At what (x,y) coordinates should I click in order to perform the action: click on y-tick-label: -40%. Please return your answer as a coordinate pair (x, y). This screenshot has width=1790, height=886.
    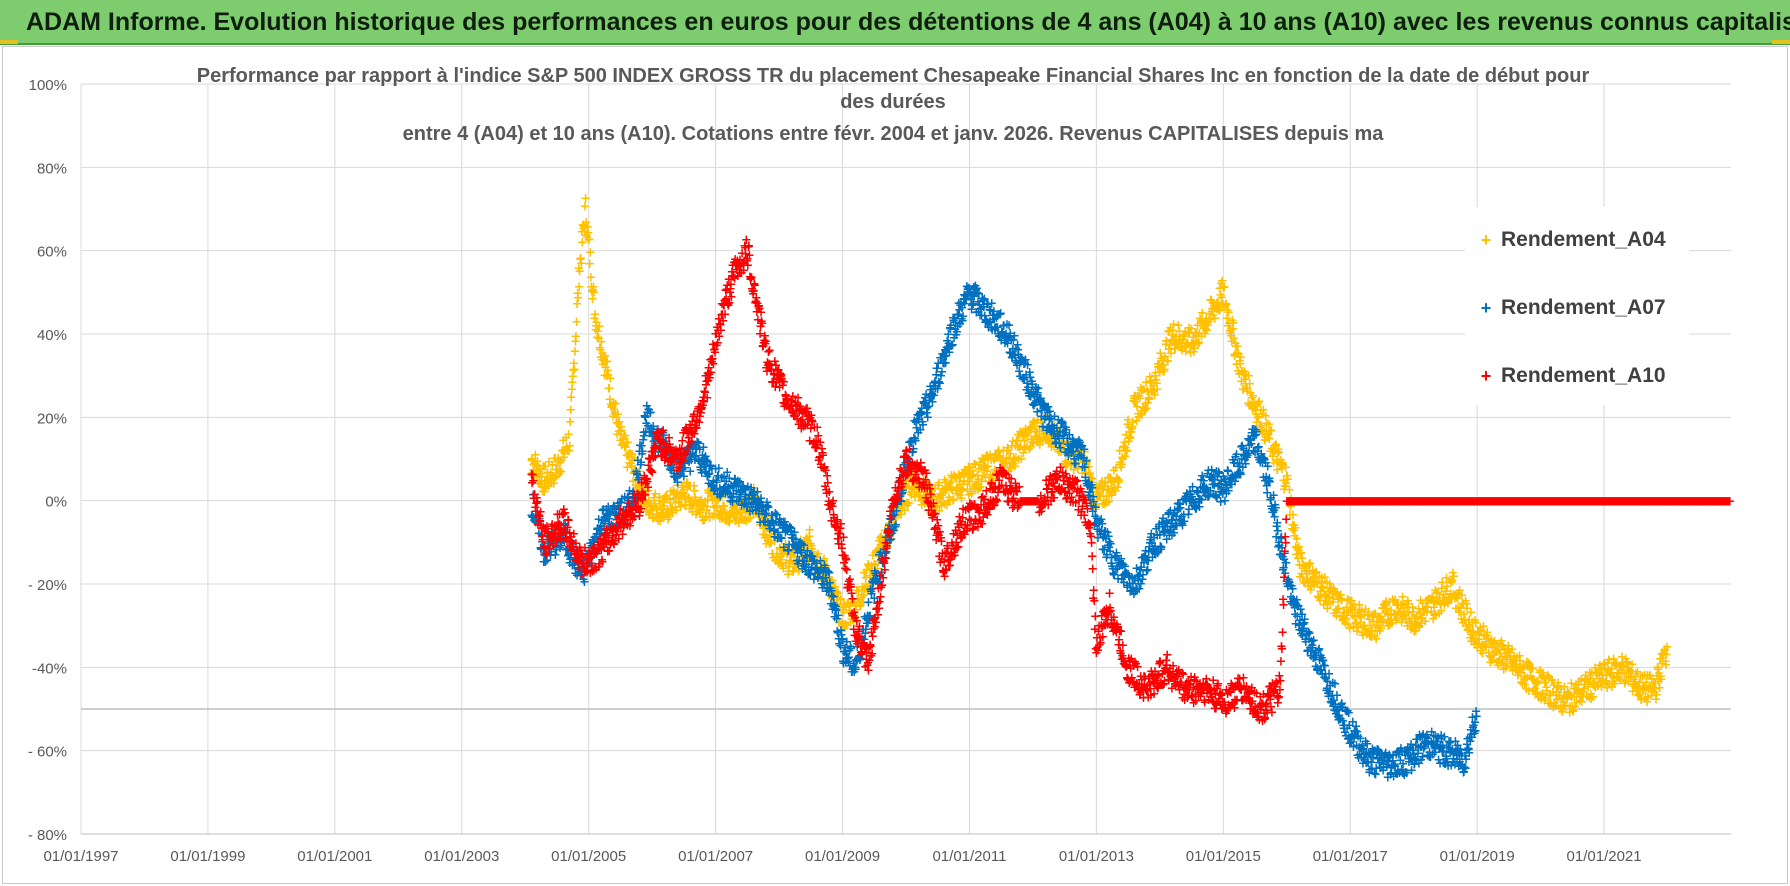
    Looking at the image, I should click on (49, 668).